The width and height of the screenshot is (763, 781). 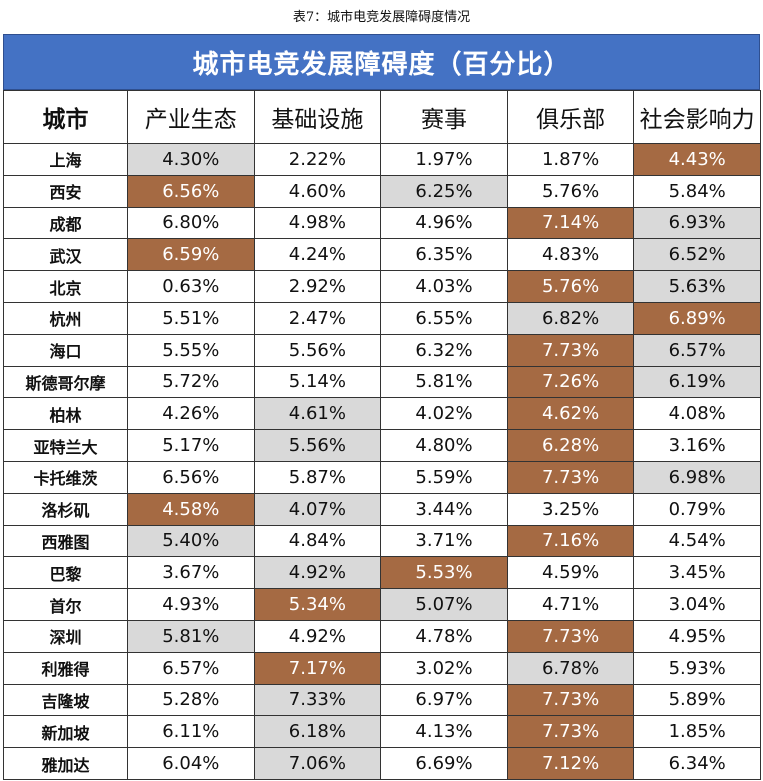 I want to click on value-cell: 6.69%, so click(x=444, y=763).